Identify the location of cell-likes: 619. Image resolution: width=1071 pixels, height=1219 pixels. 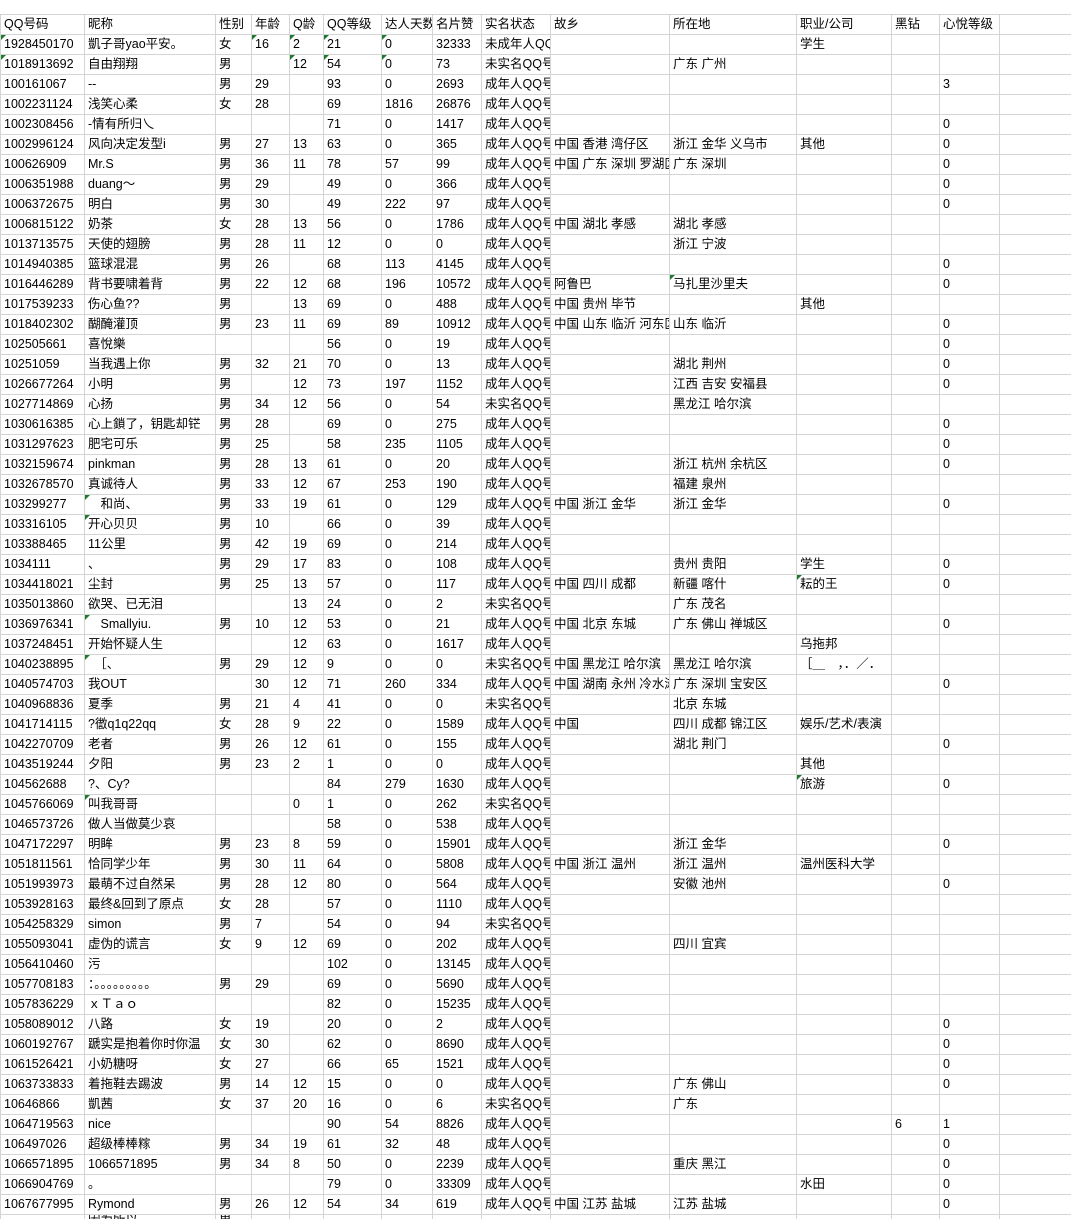
(457, 1204).